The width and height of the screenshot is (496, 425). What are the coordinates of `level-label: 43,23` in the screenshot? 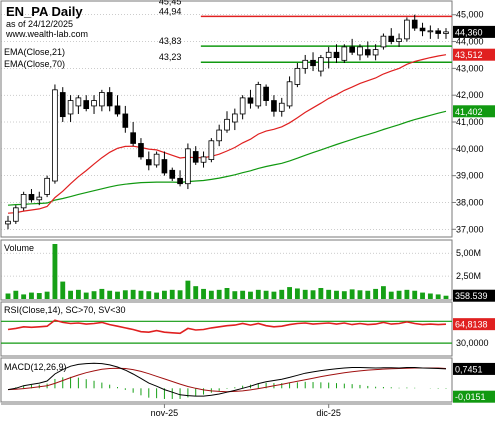 It's located at (170, 57).